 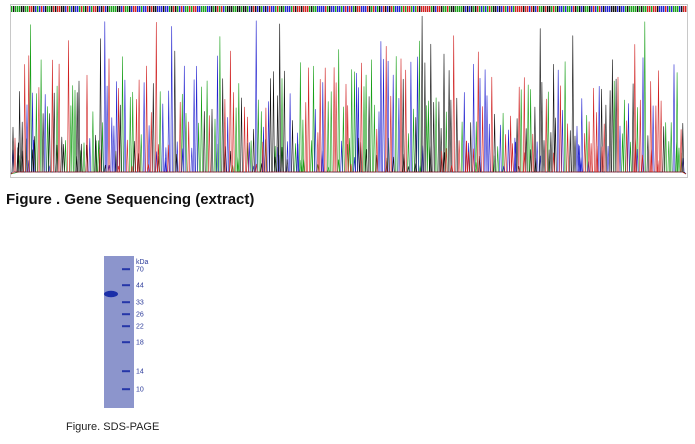 What do you see at coordinates (140, 390) in the screenshot?
I see `marker-label-10: 10` at bounding box center [140, 390].